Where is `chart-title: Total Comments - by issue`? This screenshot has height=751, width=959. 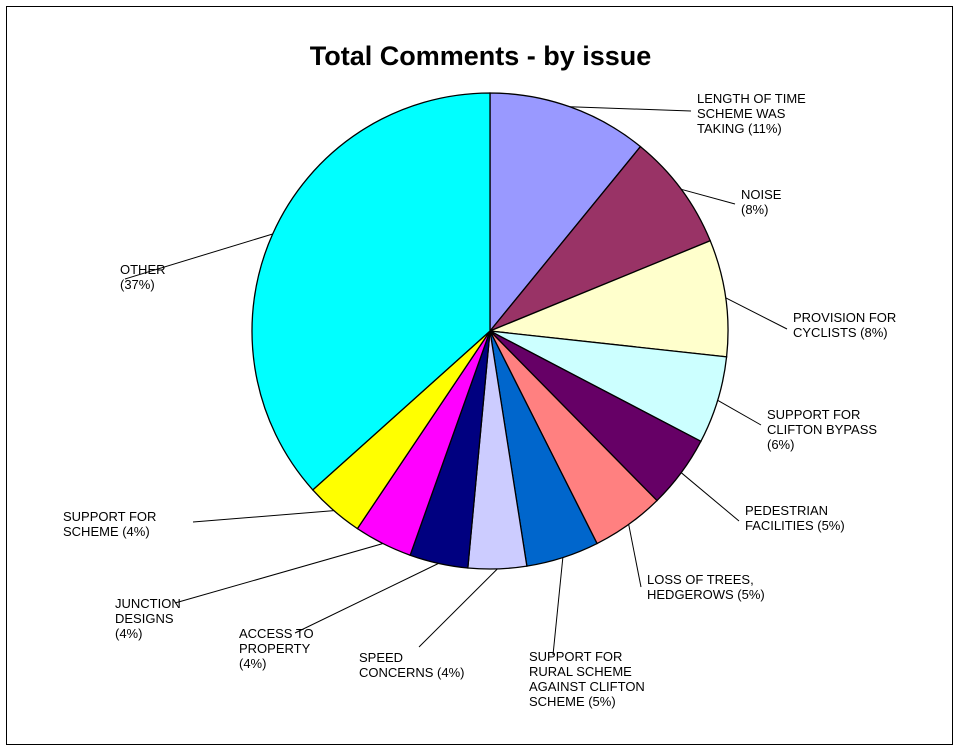
chart-title: Total Comments - by issue is located at coordinates (480, 56).